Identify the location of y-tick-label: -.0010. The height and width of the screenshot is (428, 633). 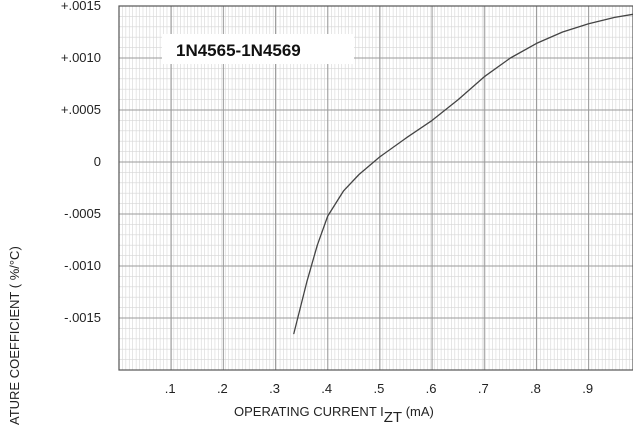
(82, 265).